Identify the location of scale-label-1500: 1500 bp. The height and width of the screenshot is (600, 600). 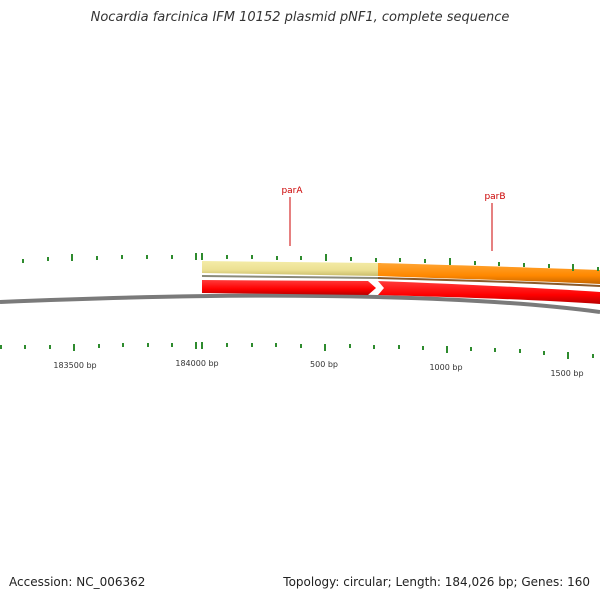
(566, 373).